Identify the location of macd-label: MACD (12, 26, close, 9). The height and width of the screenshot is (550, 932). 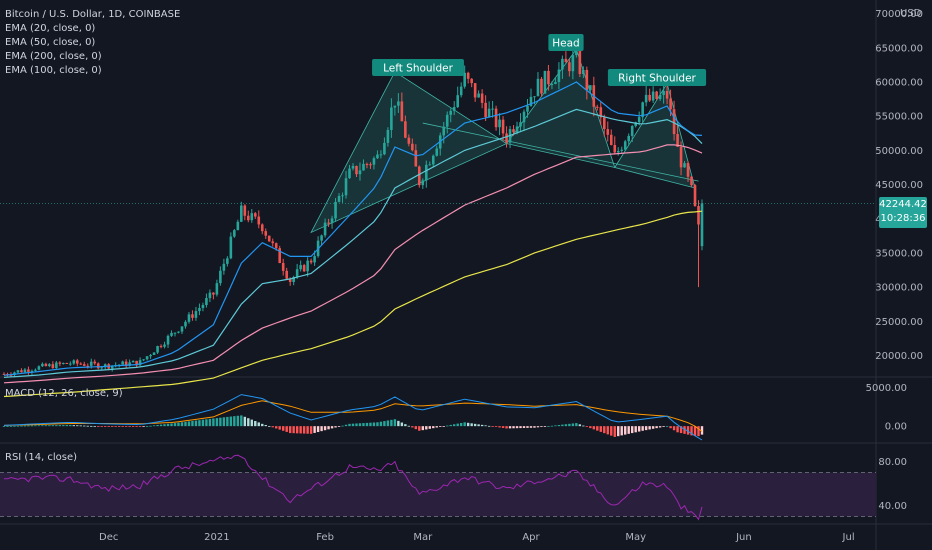
(64, 393).